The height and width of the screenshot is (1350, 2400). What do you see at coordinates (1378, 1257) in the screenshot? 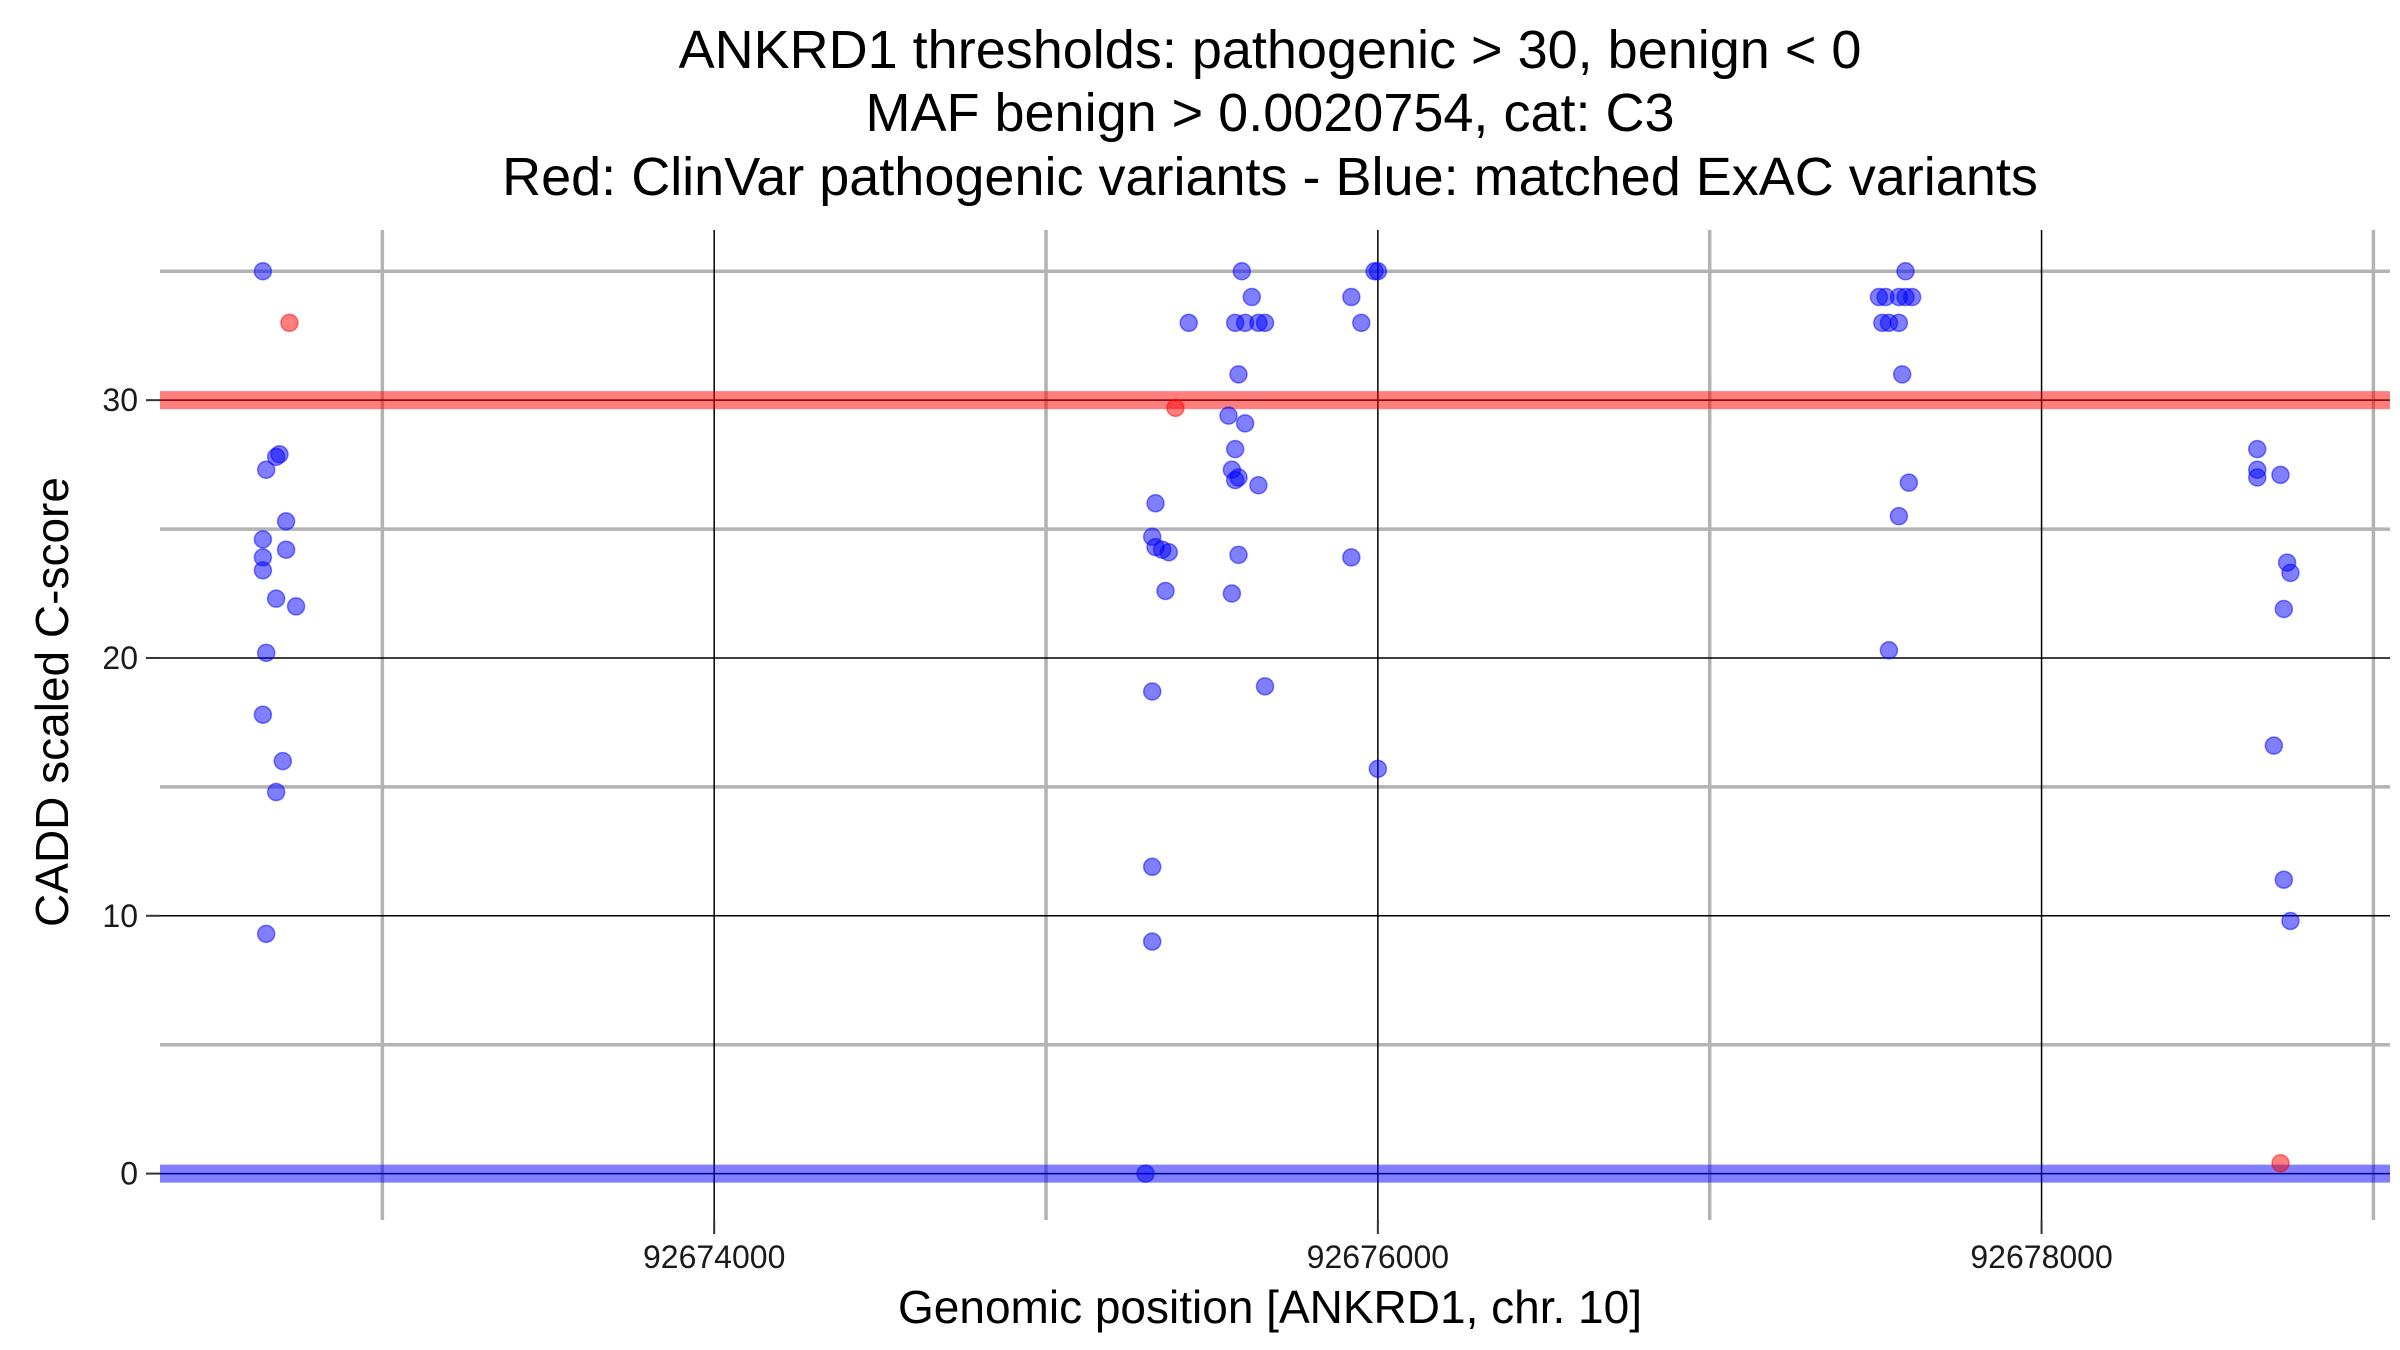
I see `x-tick-label: 92676000` at bounding box center [1378, 1257].